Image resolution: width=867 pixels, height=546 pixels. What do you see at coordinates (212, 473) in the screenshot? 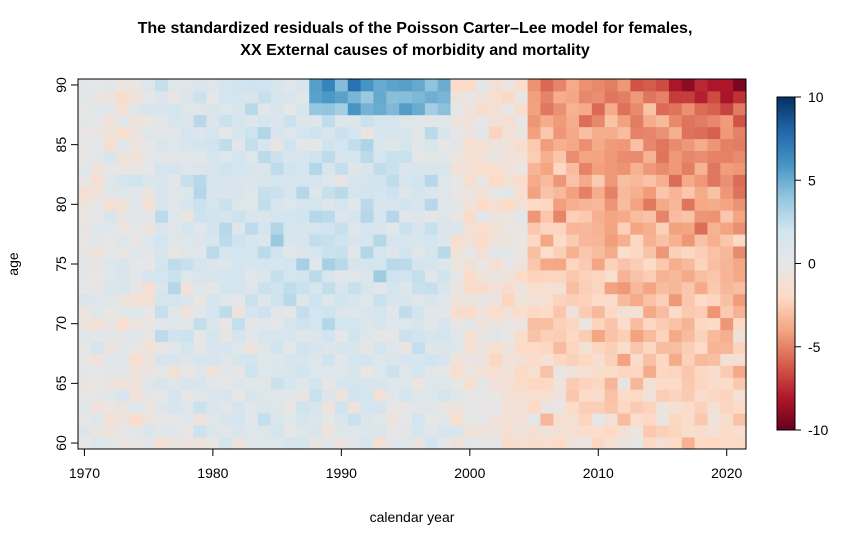
I see `x-tick-label: 1980` at bounding box center [212, 473].